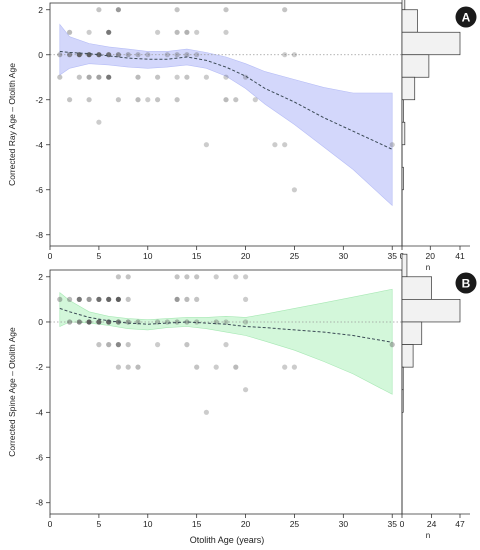  What do you see at coordinates (197, 524) in the screenshot?
I see `x-tick-label: 15` at bounding box center [197, 524].